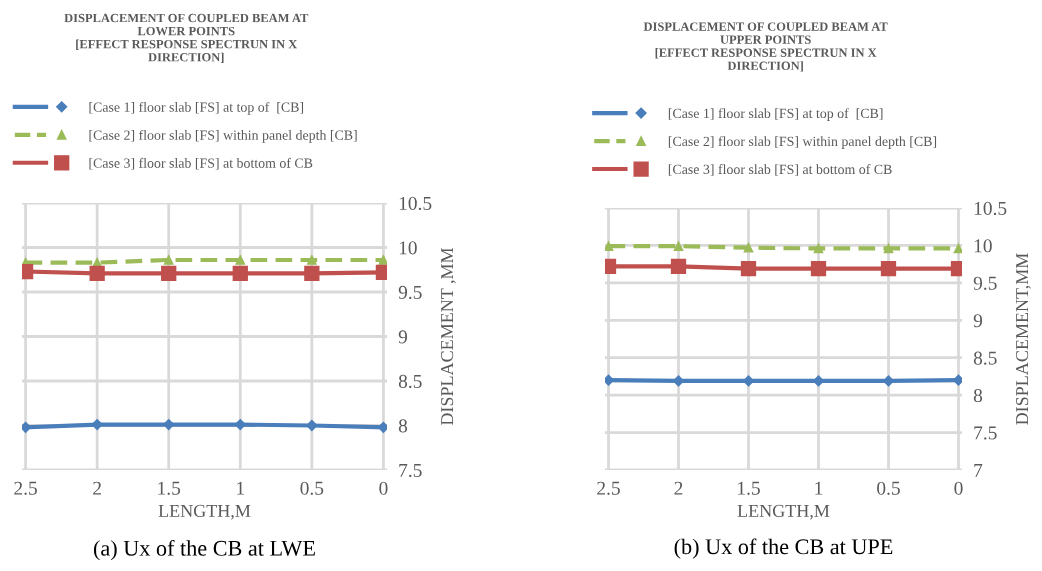 The image size is (1042, 571). I want to click on chart-title: DISPLACEMENT OF COUPLED BEAM AT UPPER POINTS [EFFECT RESPONSE SPECTRUN IN X DIRECTION], so click(765, 47).